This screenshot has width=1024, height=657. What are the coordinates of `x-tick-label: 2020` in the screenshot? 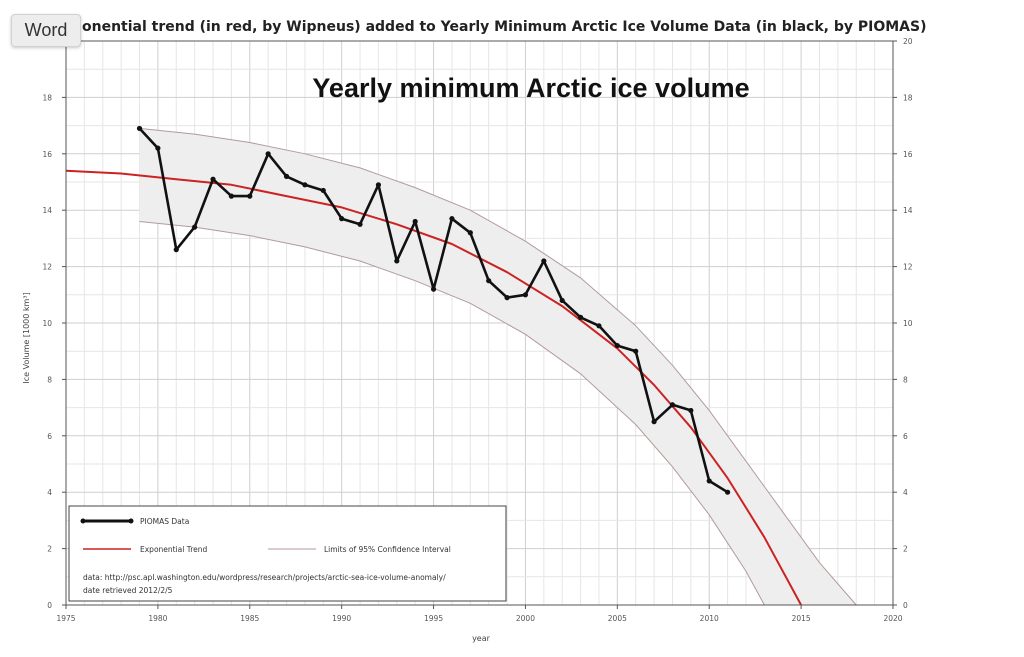 It's located at (892, 618).